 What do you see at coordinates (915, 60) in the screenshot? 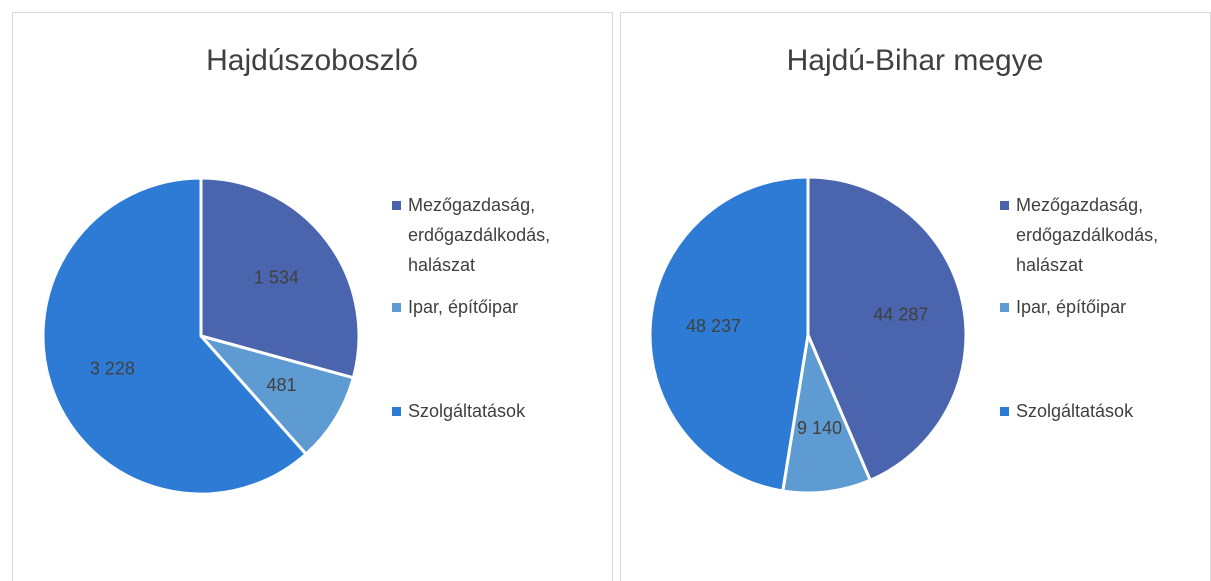
I see `chart-title: Hajdú-Bihar megye` at bounding box center [915, 60].